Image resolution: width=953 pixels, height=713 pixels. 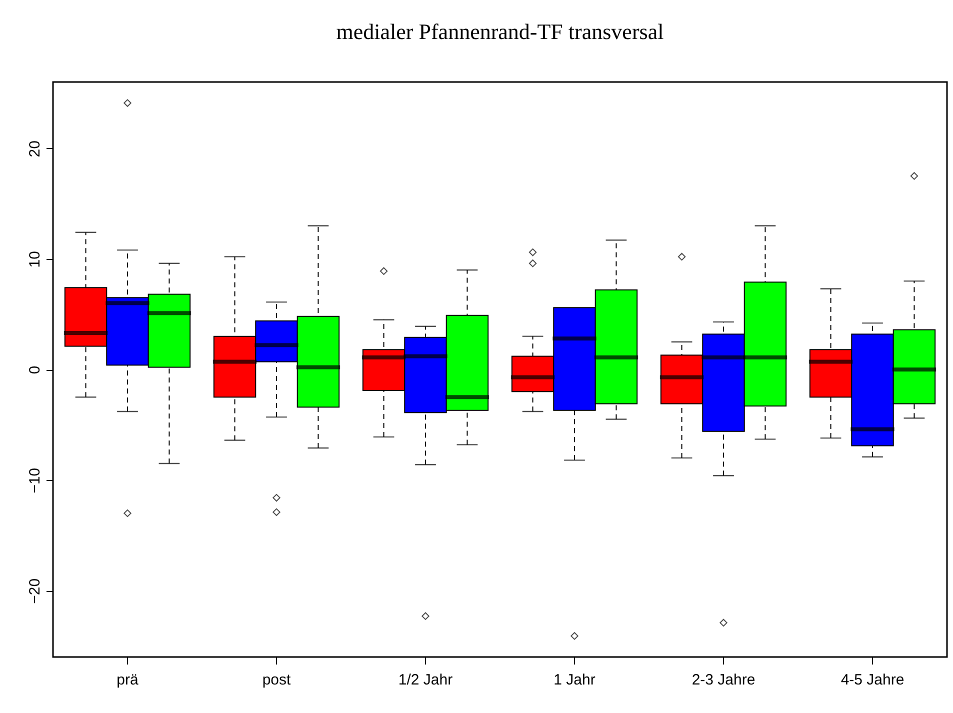 I want to click on y-tick-label: 20, so click(x=35, y=149).